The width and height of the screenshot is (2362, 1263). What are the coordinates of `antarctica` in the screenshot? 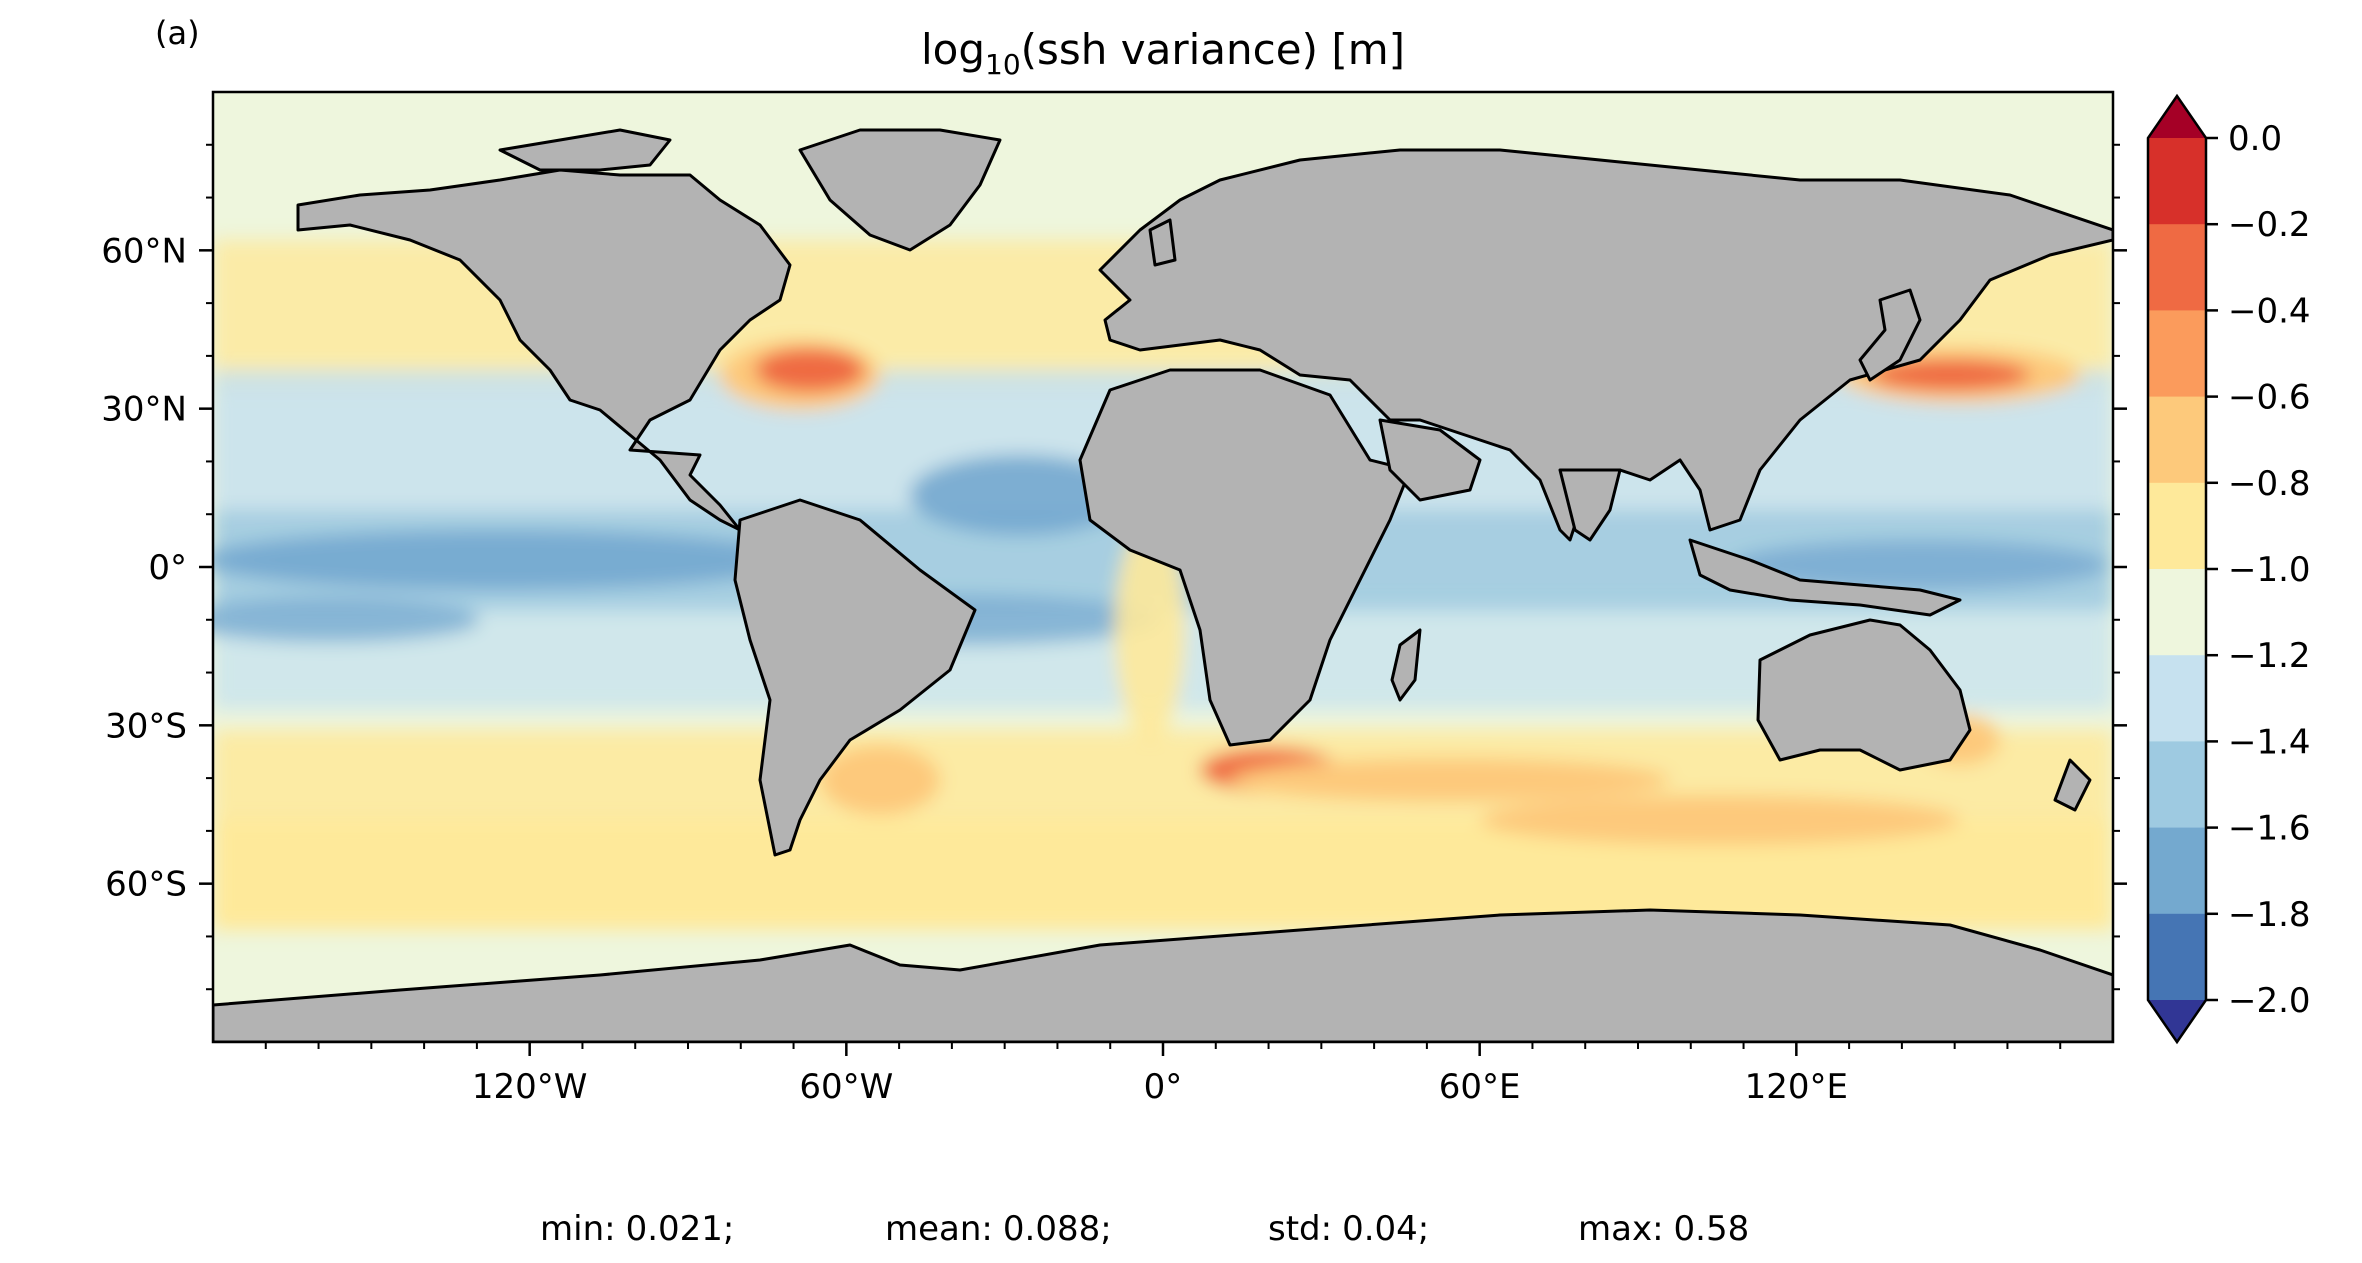 It's located at (1163, 975).